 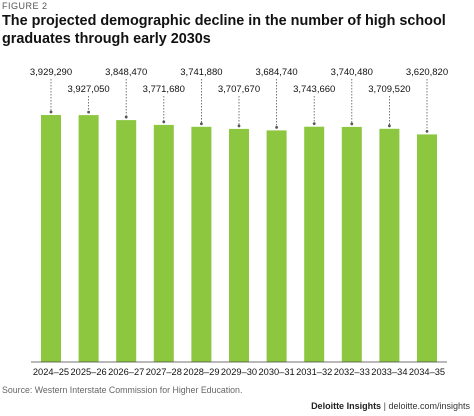 What do you see at coordinates (164, 372) in the screenshot?
I see `x-tick-label: 2027–28` at bounding box center [164, 372].